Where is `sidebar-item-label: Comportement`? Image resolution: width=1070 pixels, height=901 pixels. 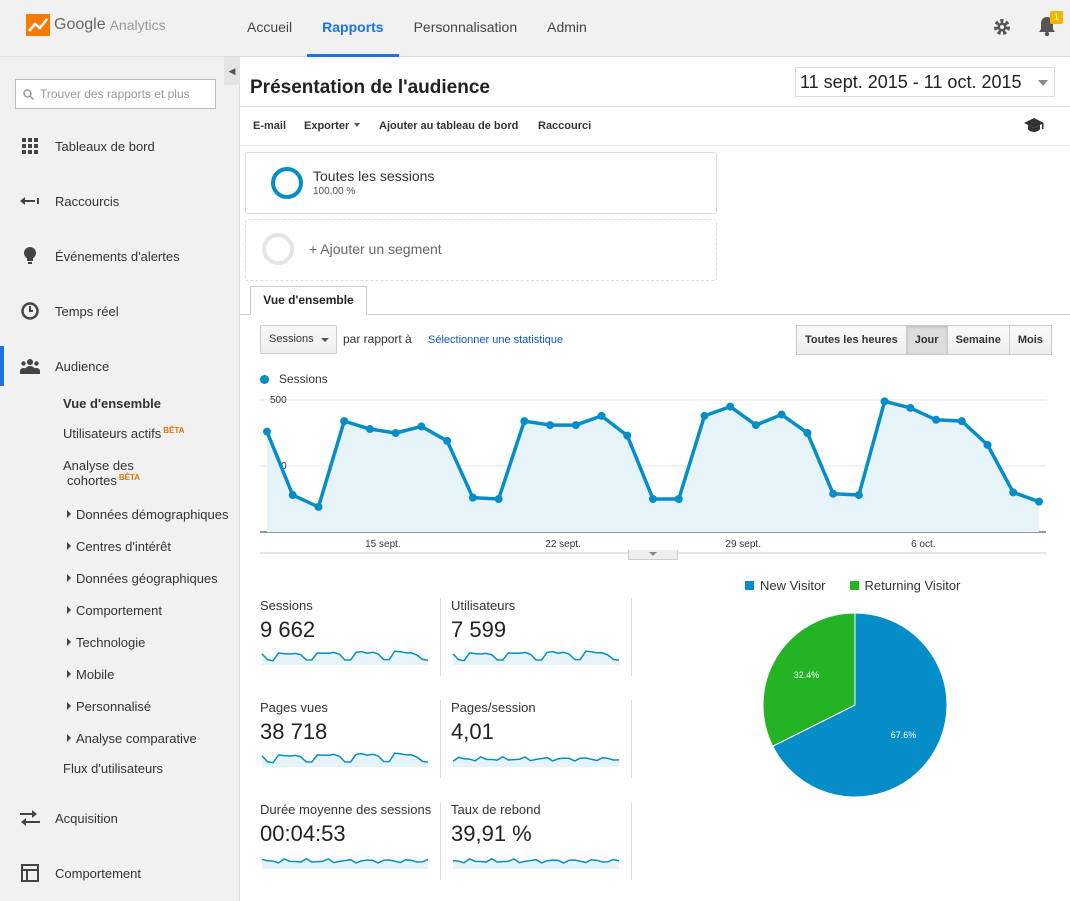 sidebar-item-label: Comportement is located at coordinates (98, 873).